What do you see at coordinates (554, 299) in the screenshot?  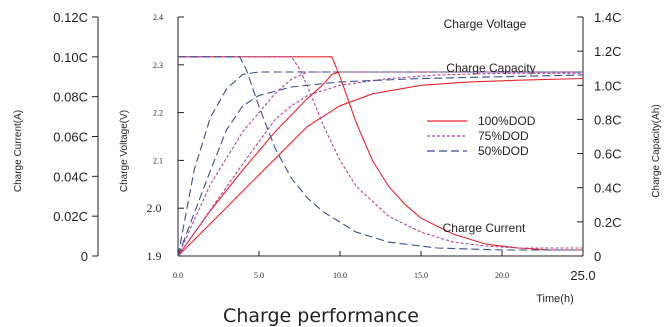 I see `x-axis-title: Time(h)` at bounding box center [554, 299].